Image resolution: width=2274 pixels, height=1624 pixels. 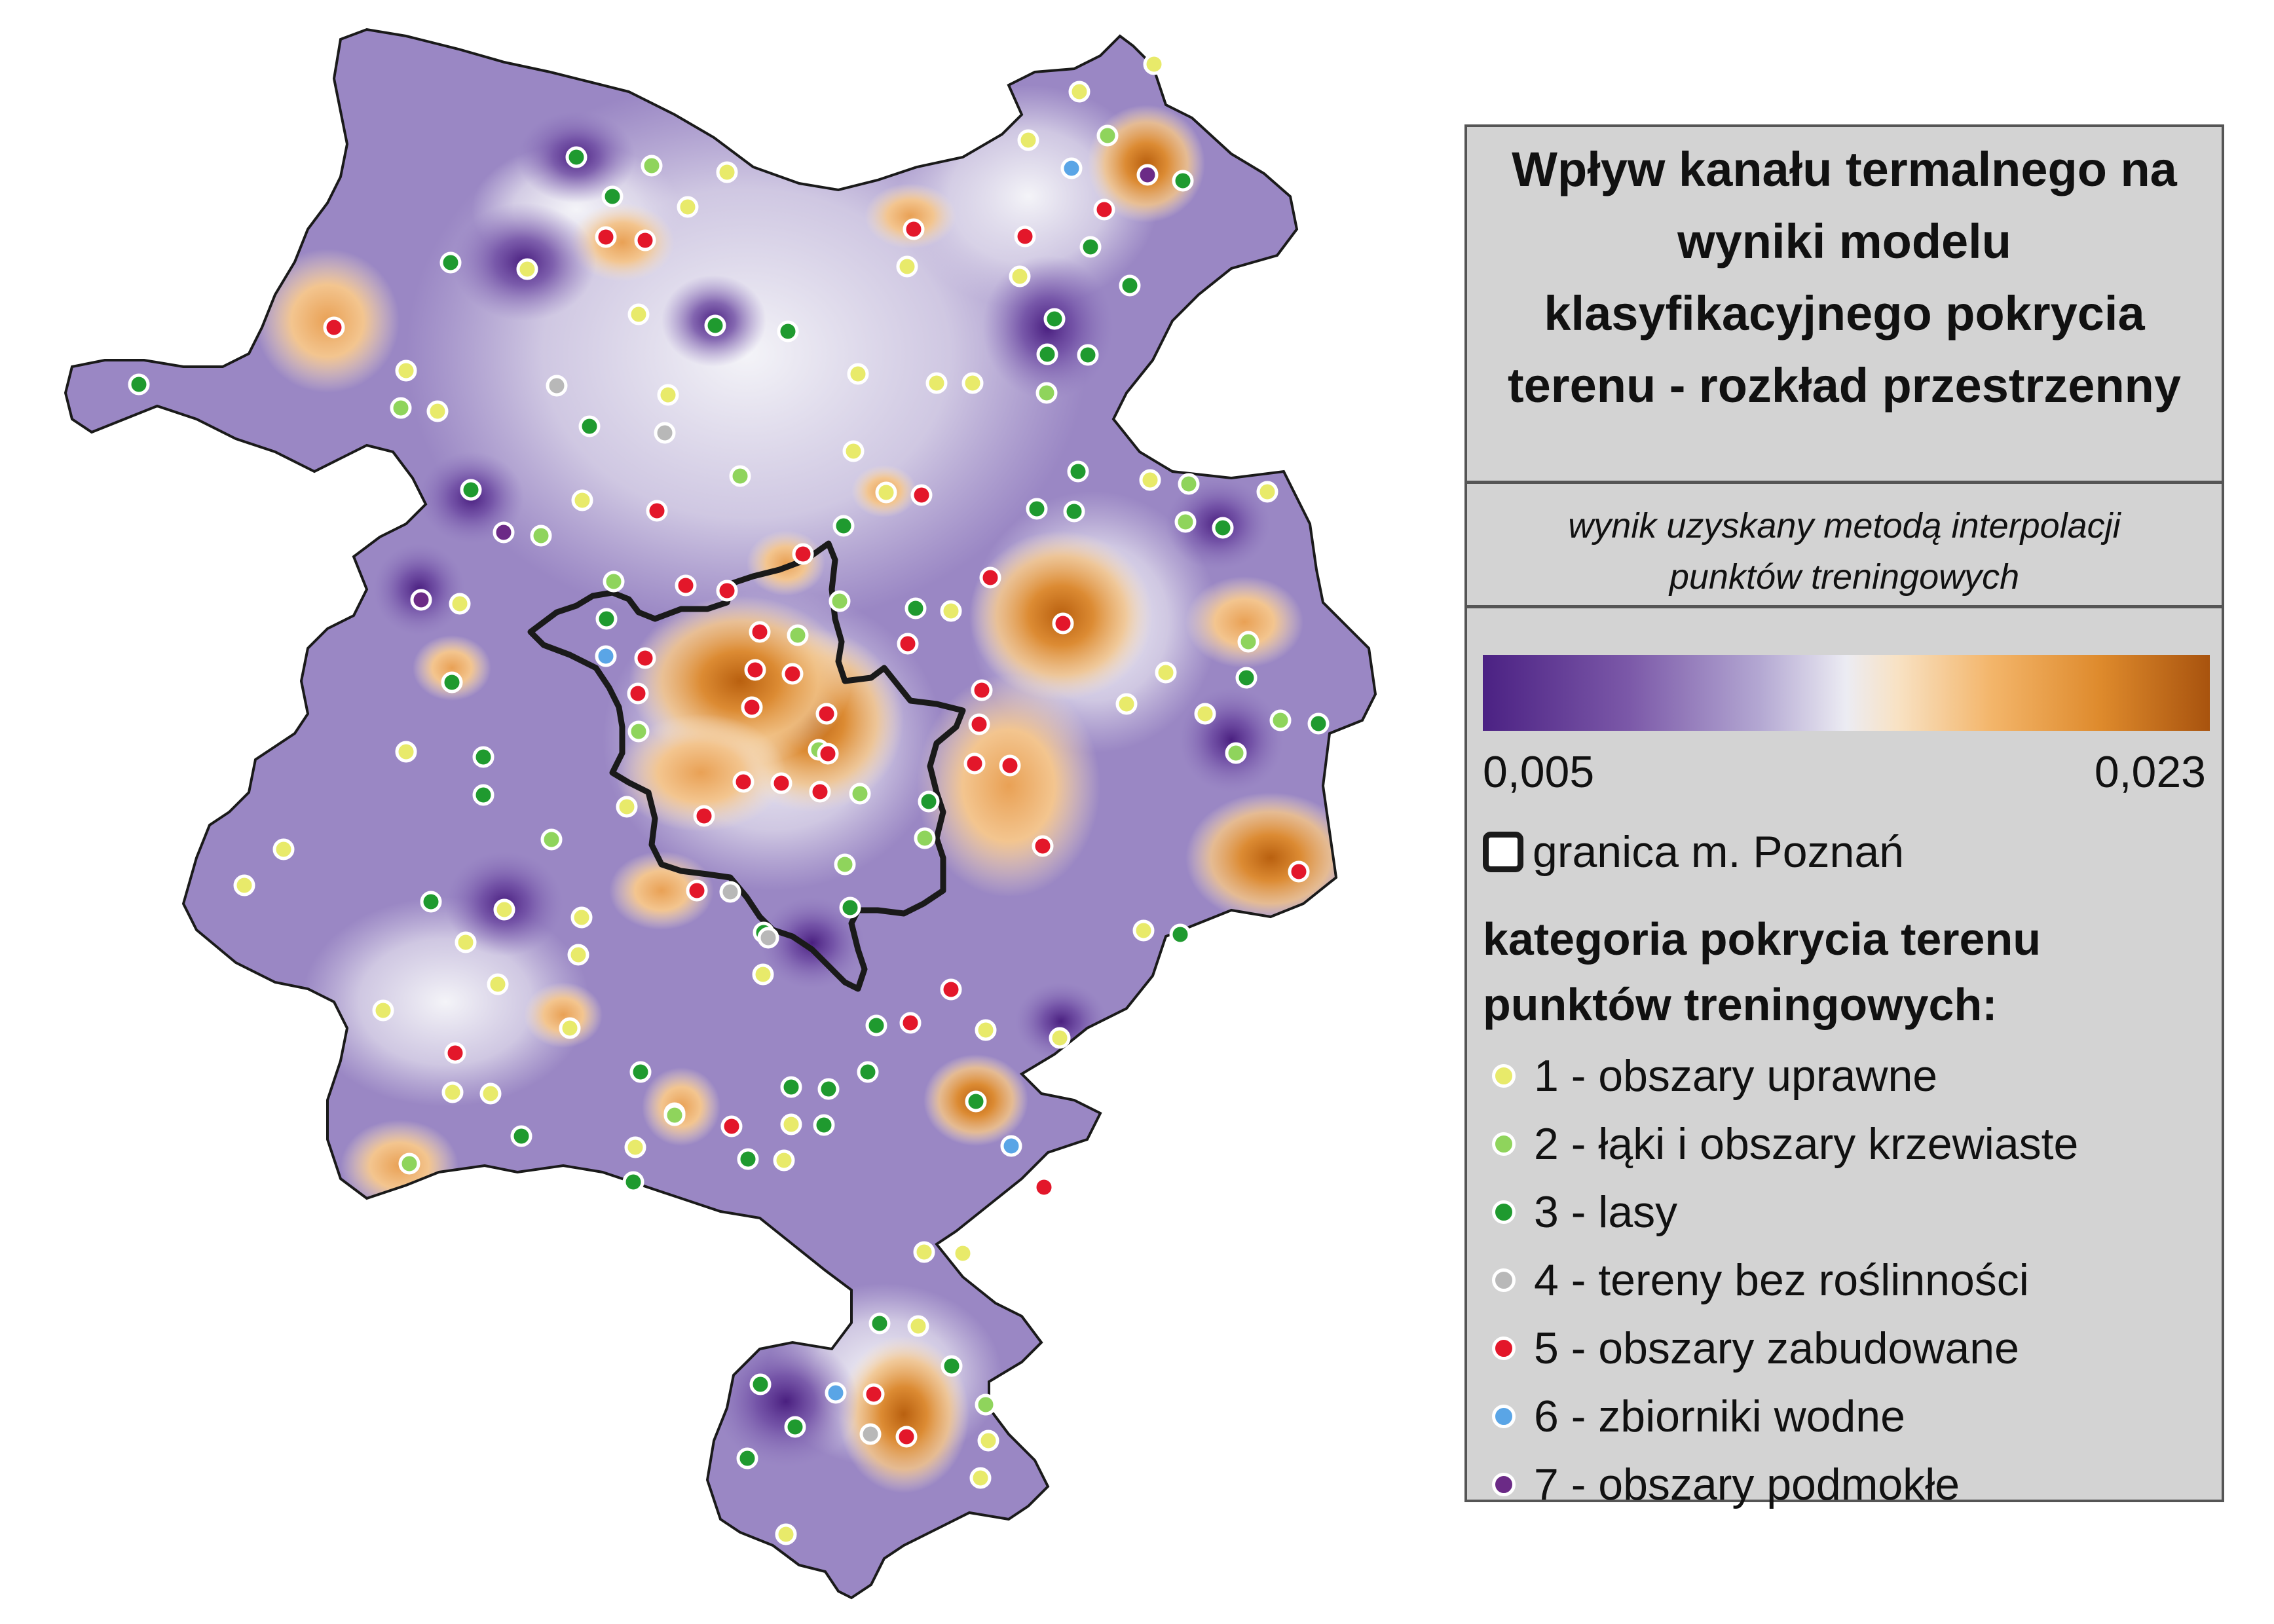 What do you see at coordinates (1782, 1280) in the screenshot?
I see `category-label: 4 - tereny bez roślinności` at bounding box center [1782, 1280].